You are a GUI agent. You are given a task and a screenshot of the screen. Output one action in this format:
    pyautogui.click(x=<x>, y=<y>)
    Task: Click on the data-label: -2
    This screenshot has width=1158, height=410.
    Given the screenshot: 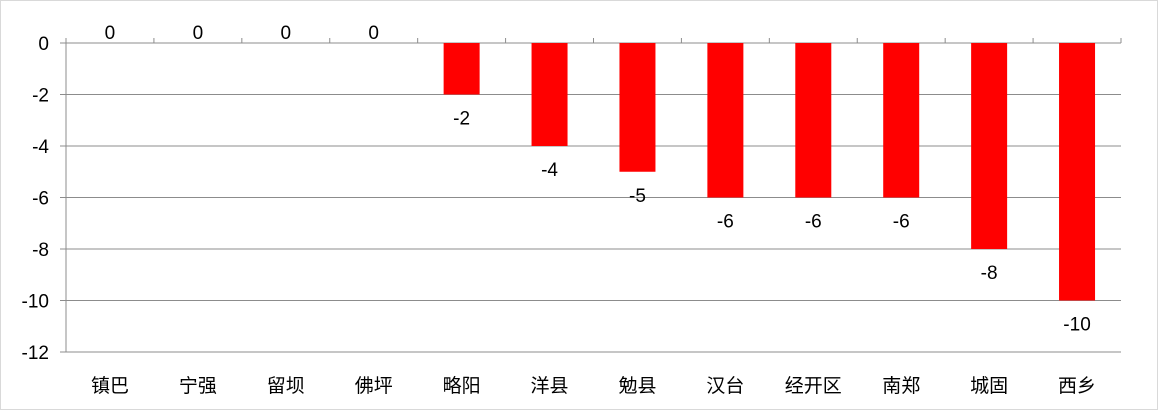 What is the action you would take?
    pyautogui.click(x=461, y=119)
    